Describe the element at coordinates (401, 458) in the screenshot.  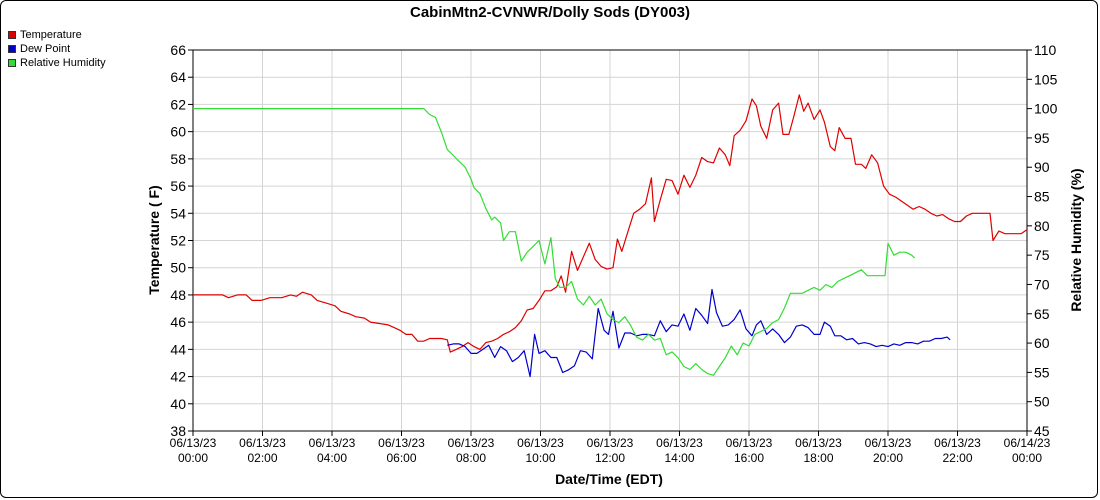
I see `x-tick-label-time: 06:00` at that location.